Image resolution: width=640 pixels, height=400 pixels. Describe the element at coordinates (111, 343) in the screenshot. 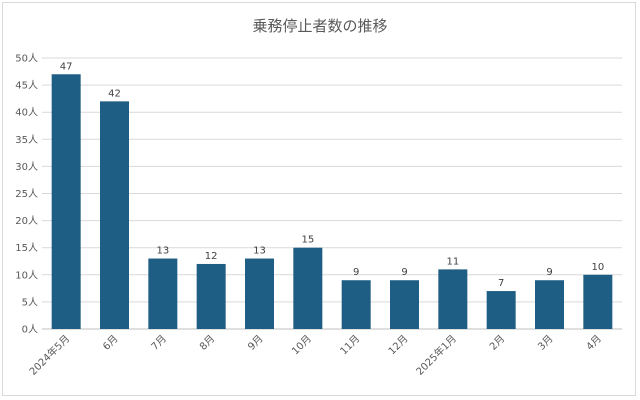

I see `x-tick-label: 6月` at that location.